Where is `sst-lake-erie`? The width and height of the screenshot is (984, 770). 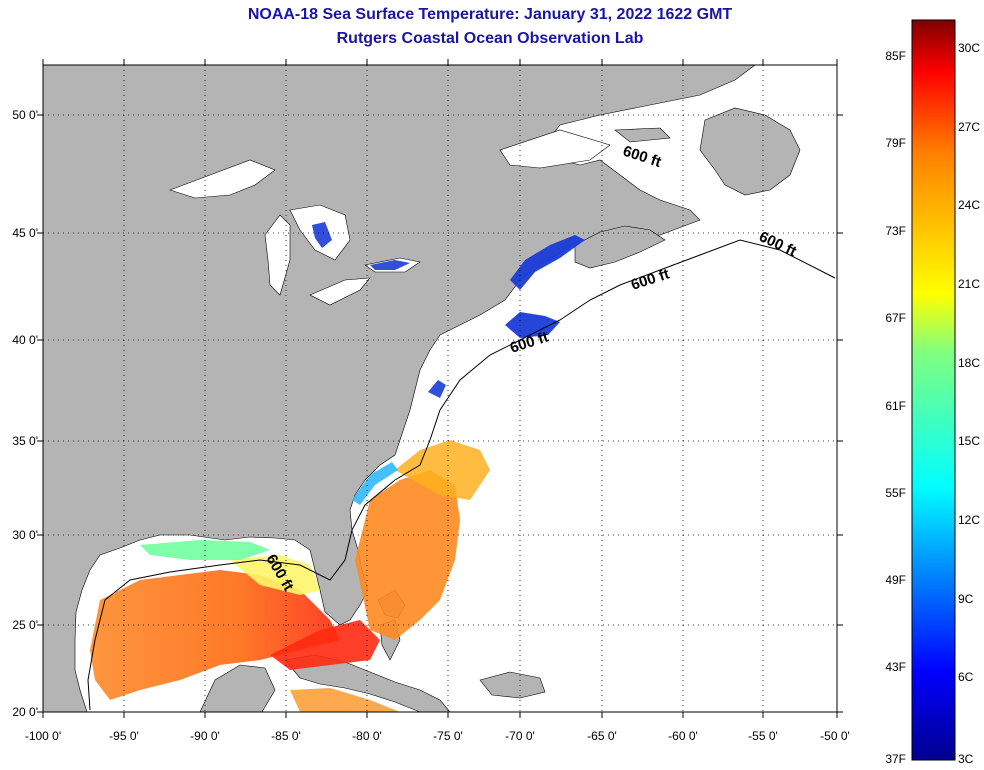
sst-lake-erie is located at coordinates (390, 265).